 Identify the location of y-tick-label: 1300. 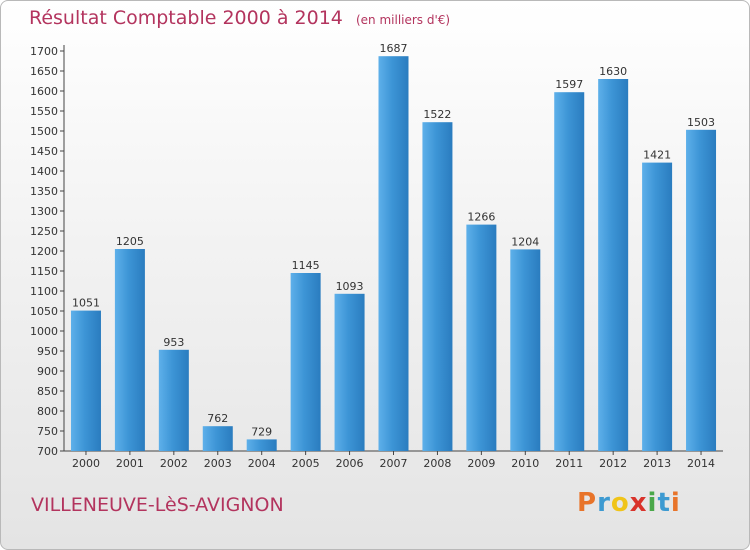
(44, 211).